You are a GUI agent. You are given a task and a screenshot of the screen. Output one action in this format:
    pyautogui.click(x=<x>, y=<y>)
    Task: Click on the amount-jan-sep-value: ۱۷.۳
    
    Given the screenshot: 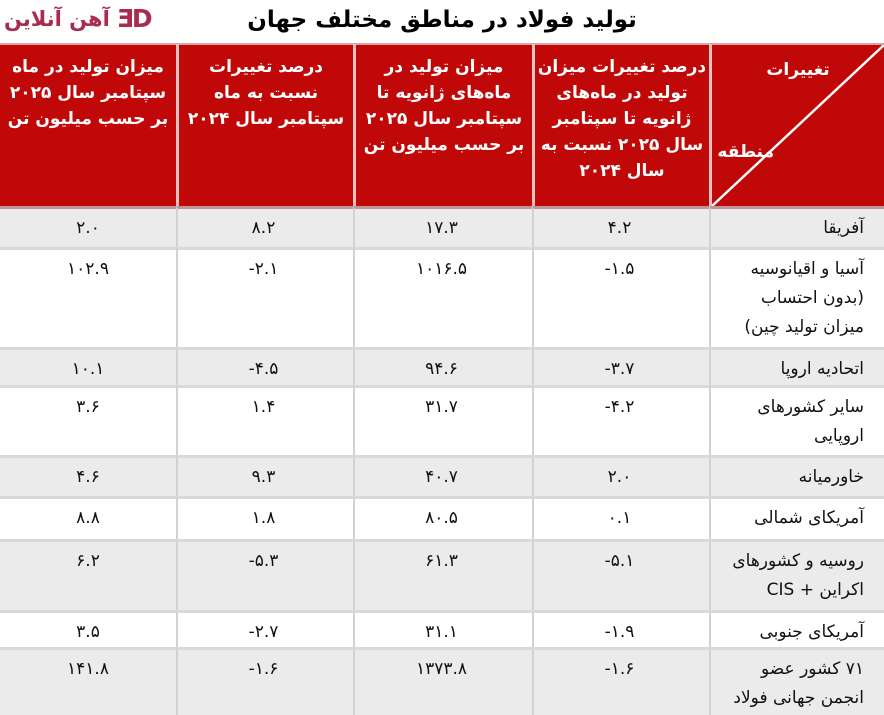 What is the action you would take?
    pyautogui.click(x=442, y=226)
    